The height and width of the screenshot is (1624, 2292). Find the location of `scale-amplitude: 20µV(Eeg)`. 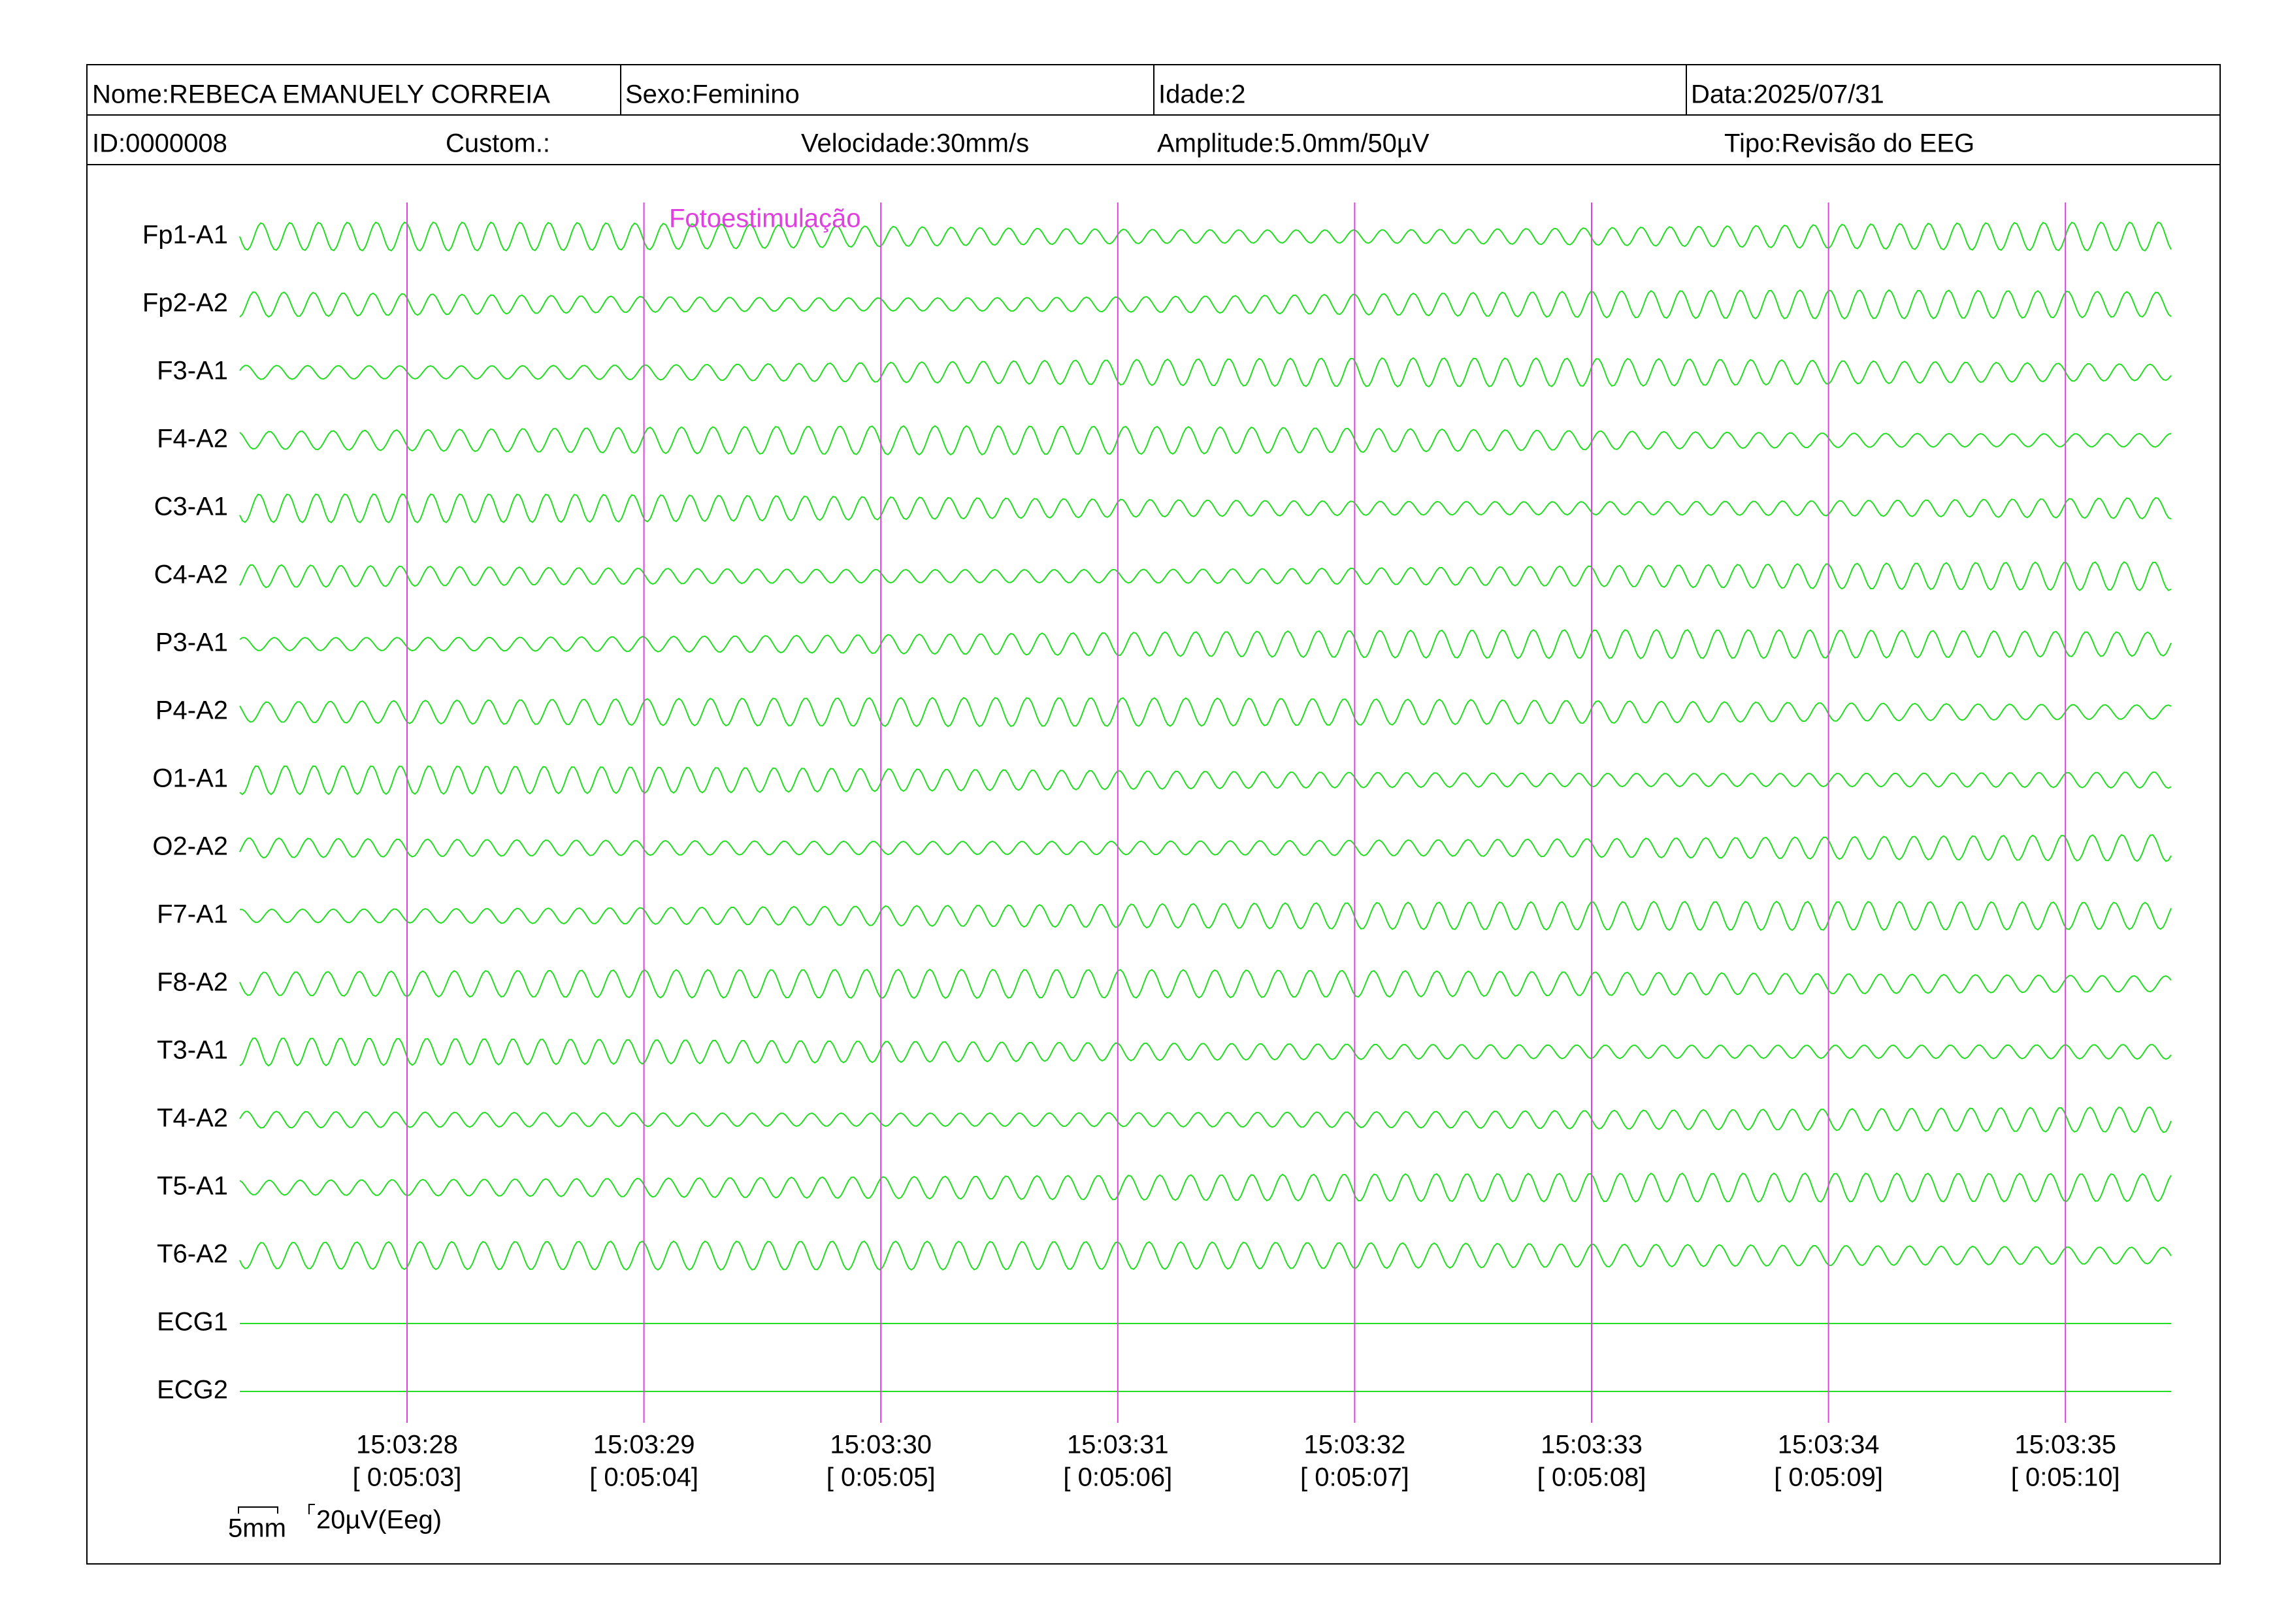

scale-amplitude: 20µV(Eeg) is located at coordinates (379, 1520).